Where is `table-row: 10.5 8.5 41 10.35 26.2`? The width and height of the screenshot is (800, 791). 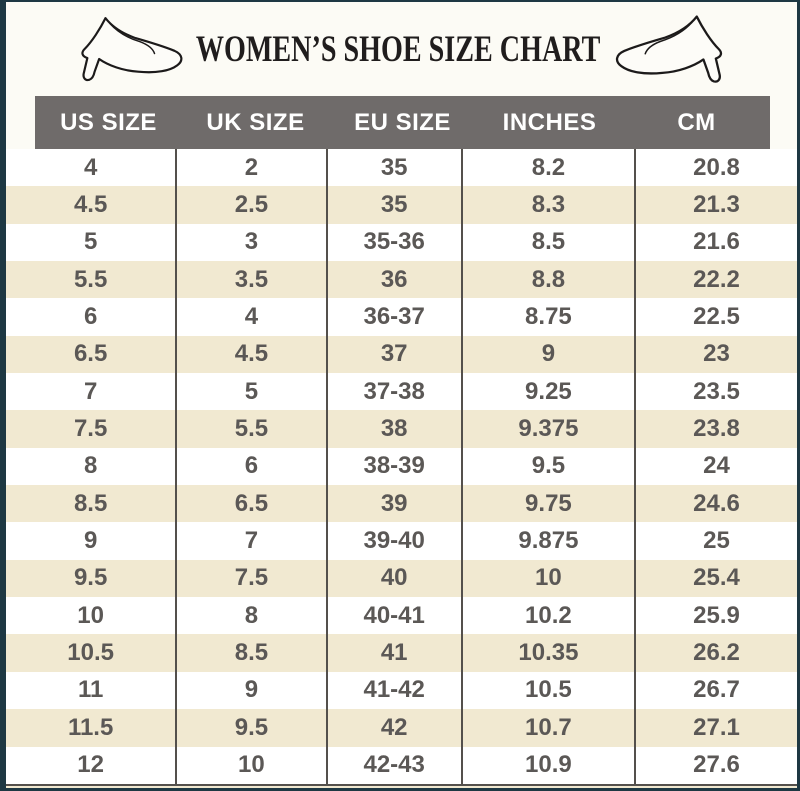 table-row: 10.5 8.5 41 10.35 26.2 is located at coordinates (401, 653).